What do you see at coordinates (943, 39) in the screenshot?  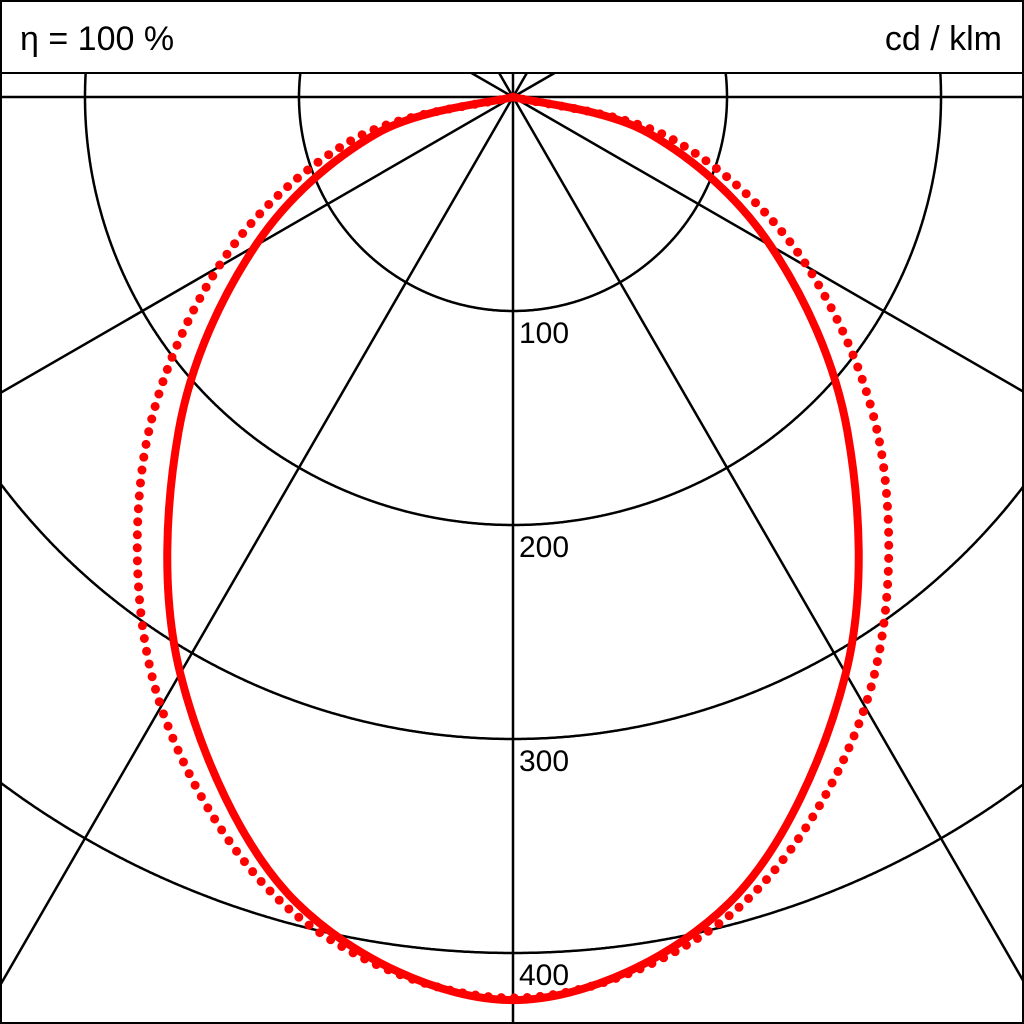 I see `unit-label: cd / klm` at bounding box center [943, 39].